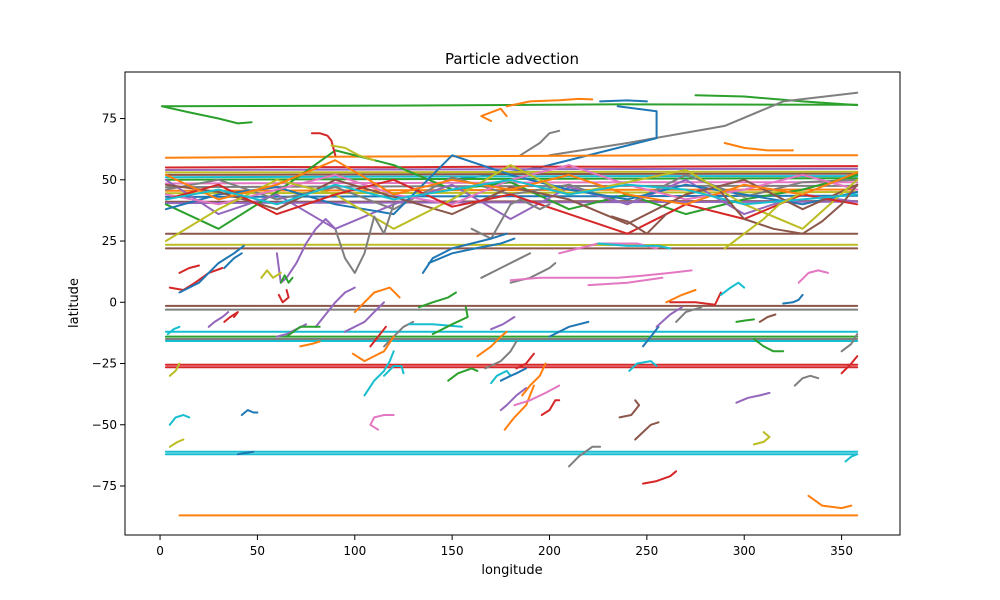  Describe the element at coordinates (104, 425) in the screenshot. I see `y-tick-label: −50` at that location.